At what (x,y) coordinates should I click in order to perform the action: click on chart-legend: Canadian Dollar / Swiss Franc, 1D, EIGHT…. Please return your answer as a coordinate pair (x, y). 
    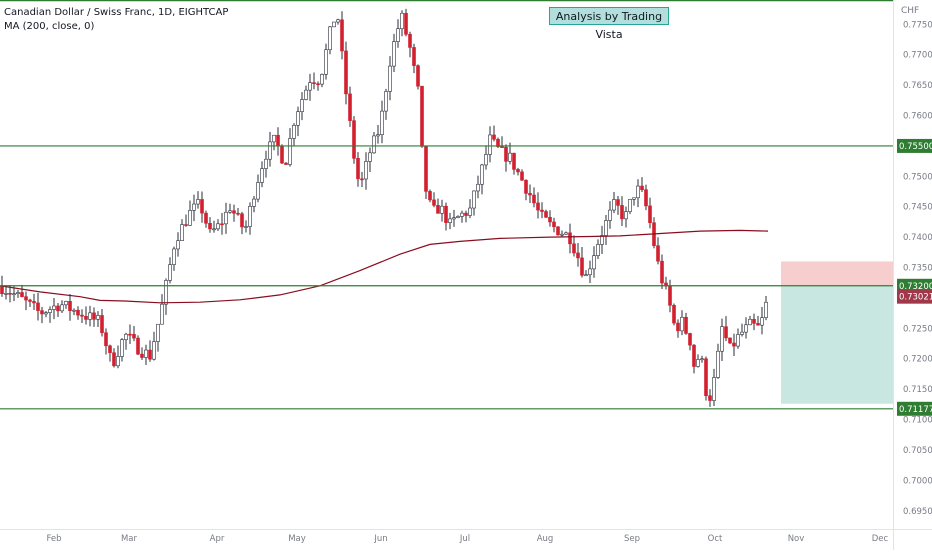
    Looking at the image, I should click on (116, 20).